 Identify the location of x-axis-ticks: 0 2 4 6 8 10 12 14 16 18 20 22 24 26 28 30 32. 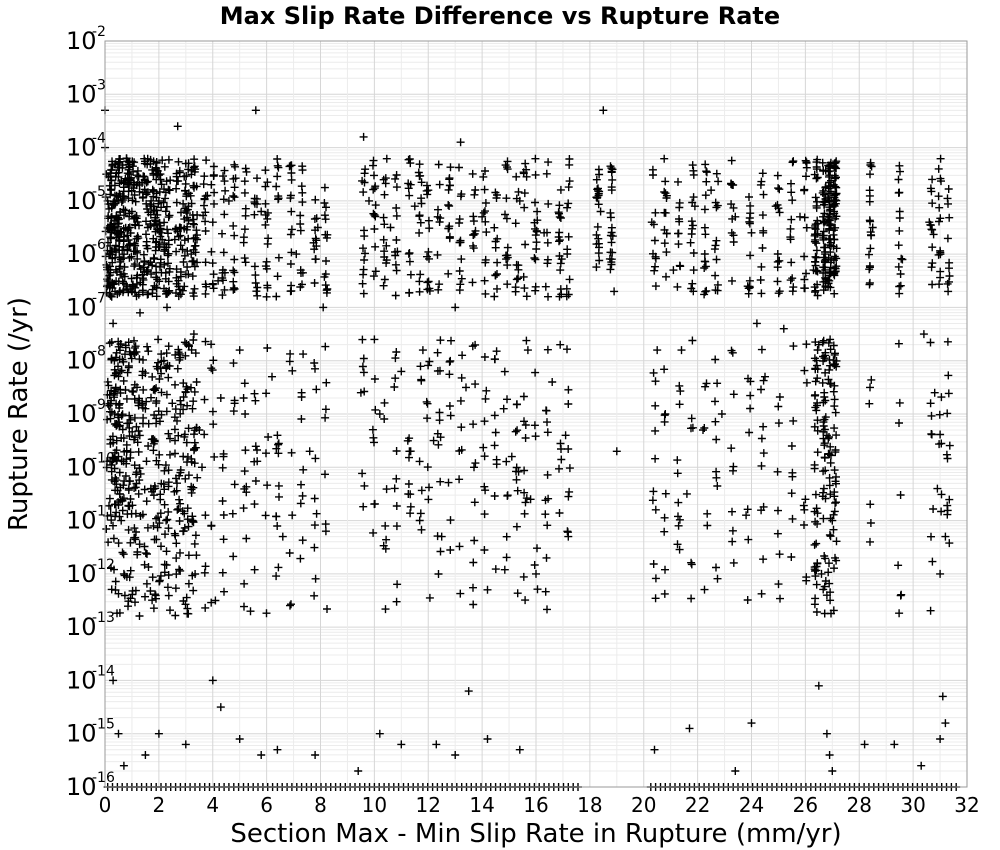
(539, 805).